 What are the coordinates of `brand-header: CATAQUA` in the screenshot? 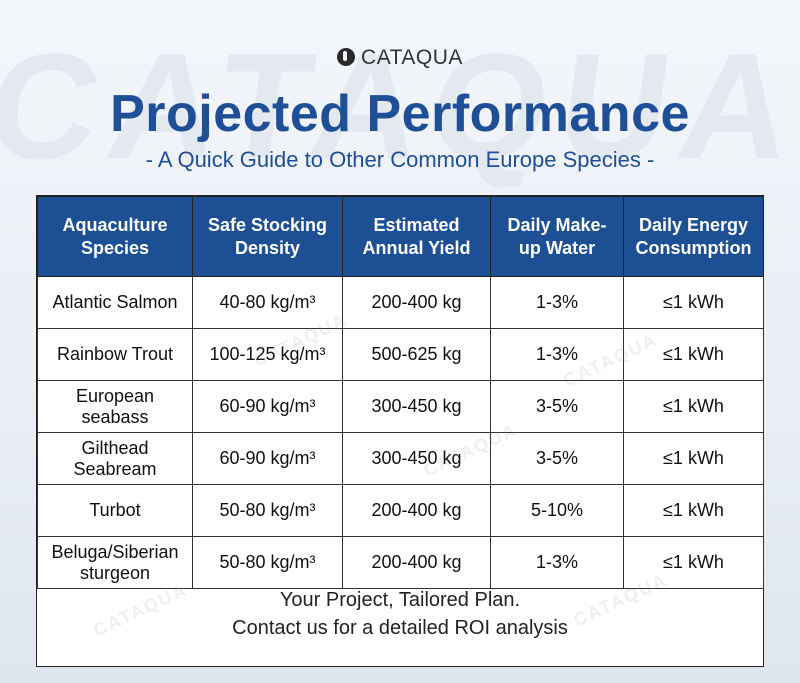 It's located at (400, 58).